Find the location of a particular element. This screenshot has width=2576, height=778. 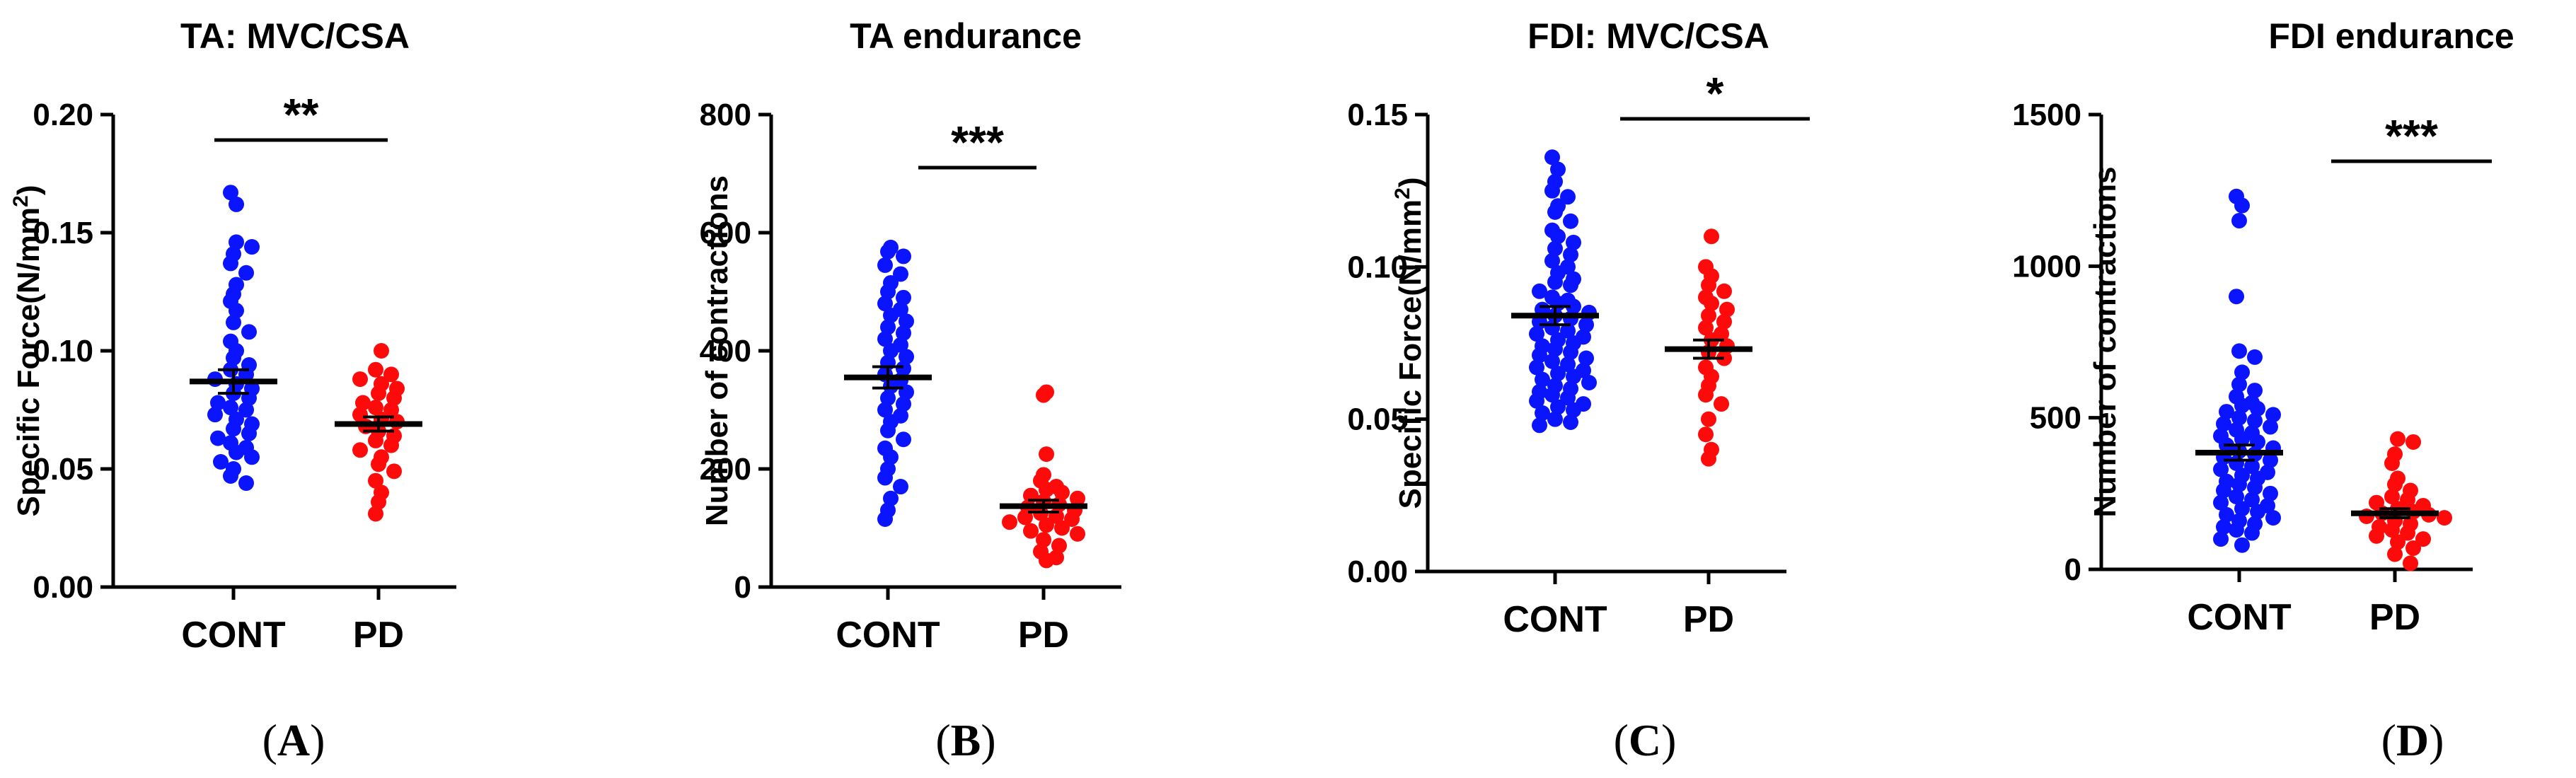

panel-label: (A) is located at coordinates (293, 740).